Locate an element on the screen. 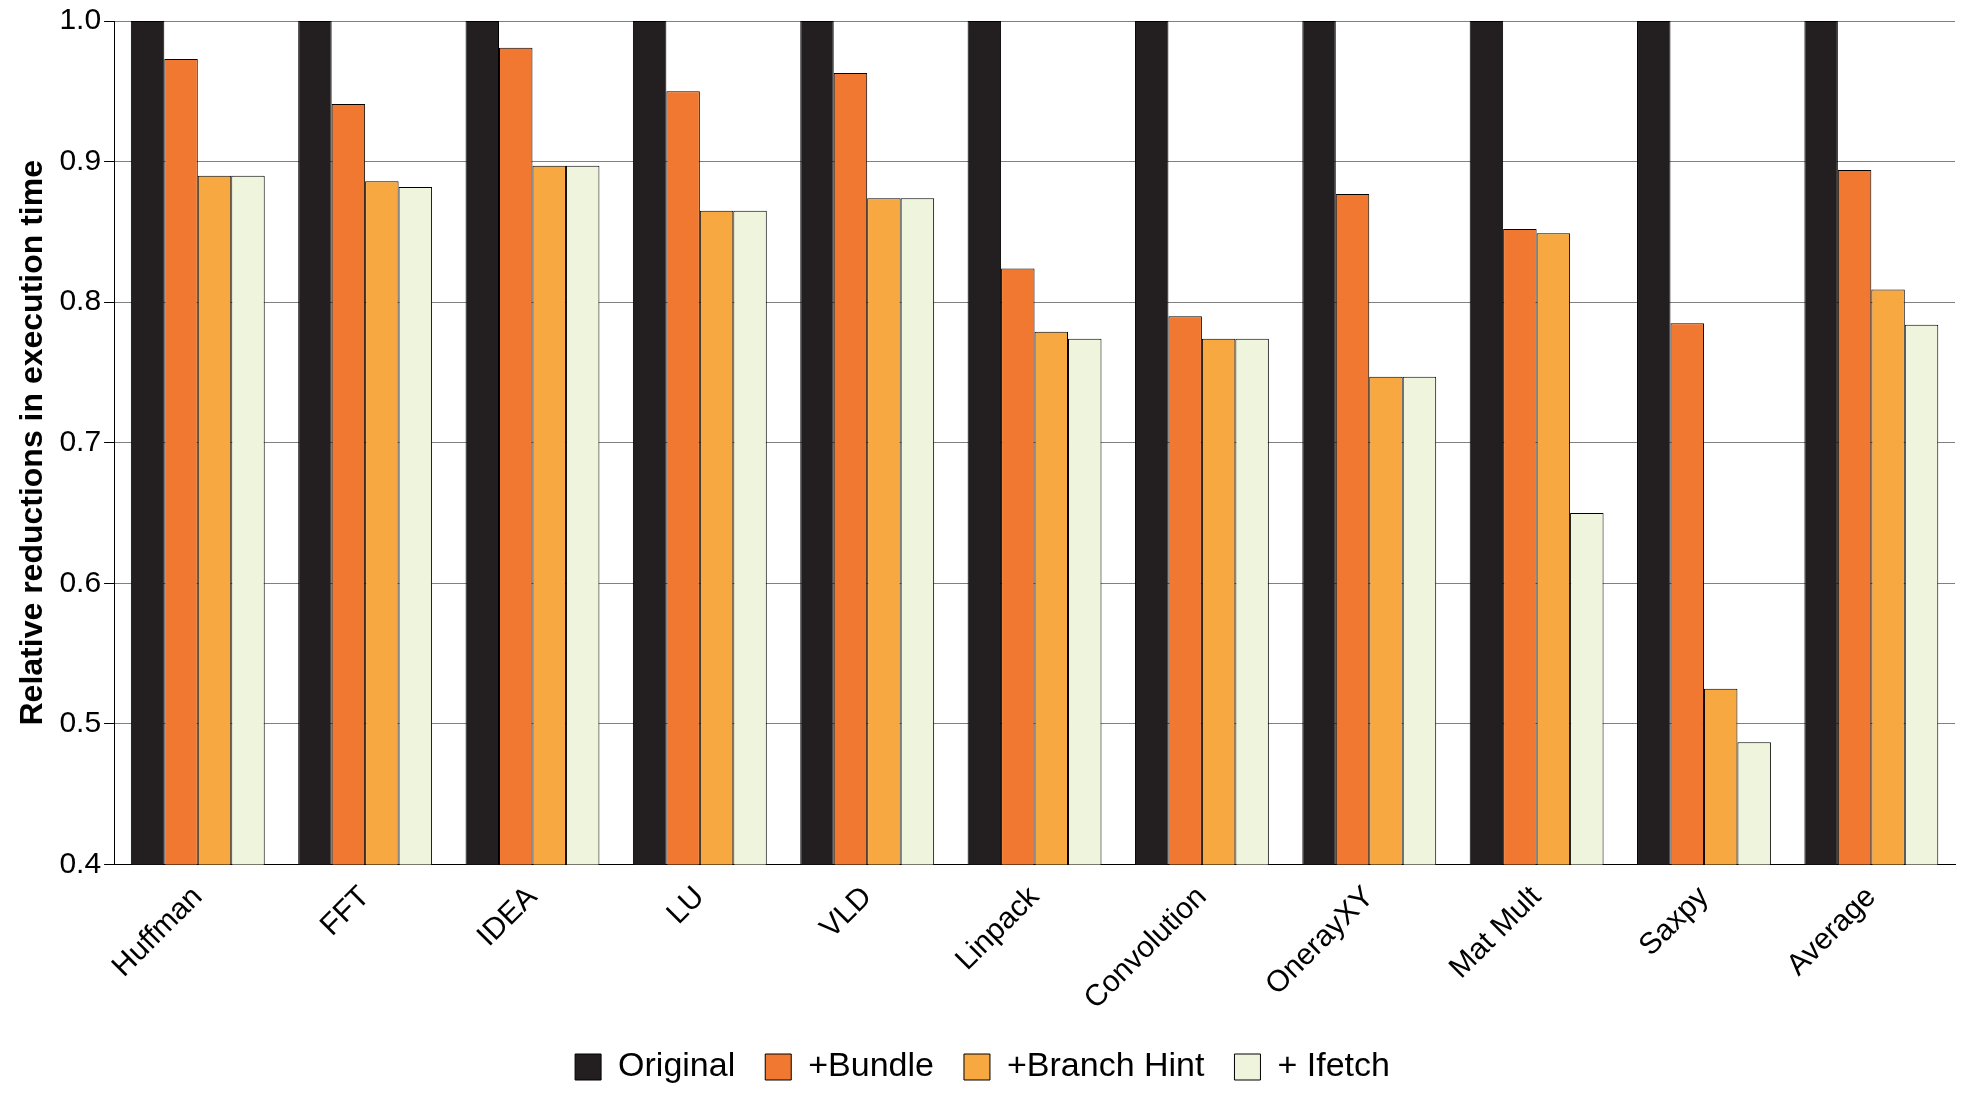 The height and width of the screenshot is (1104, 1965). y-tick-label: 0.4 is located at coordinates (80, 862).